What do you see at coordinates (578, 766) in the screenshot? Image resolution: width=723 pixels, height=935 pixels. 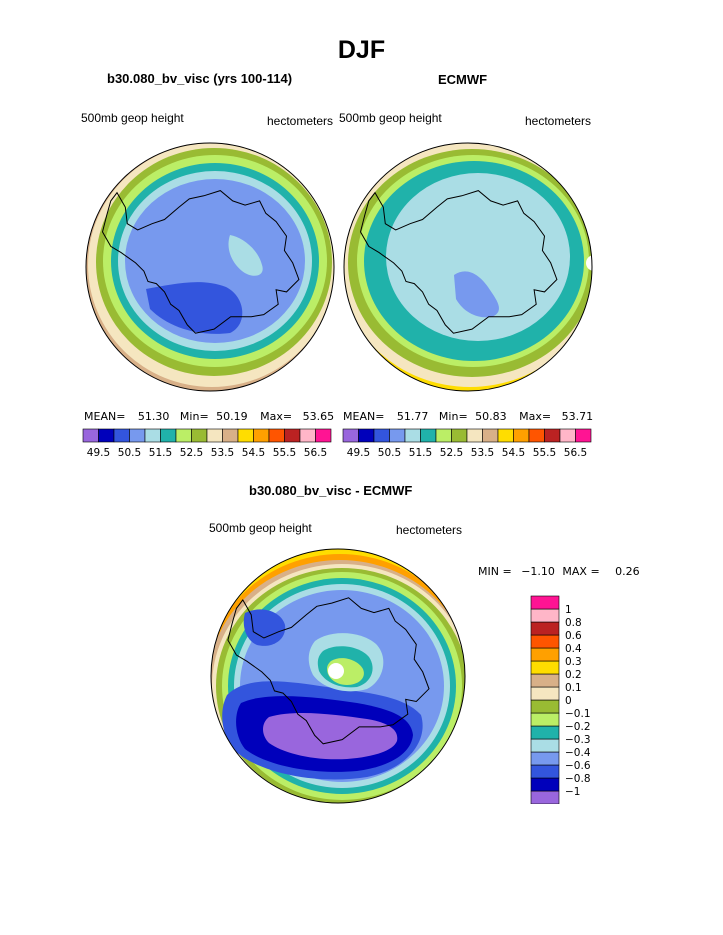 I see `diff-colorbar-tick-label: −0.6` at bounding box center [578, 766].